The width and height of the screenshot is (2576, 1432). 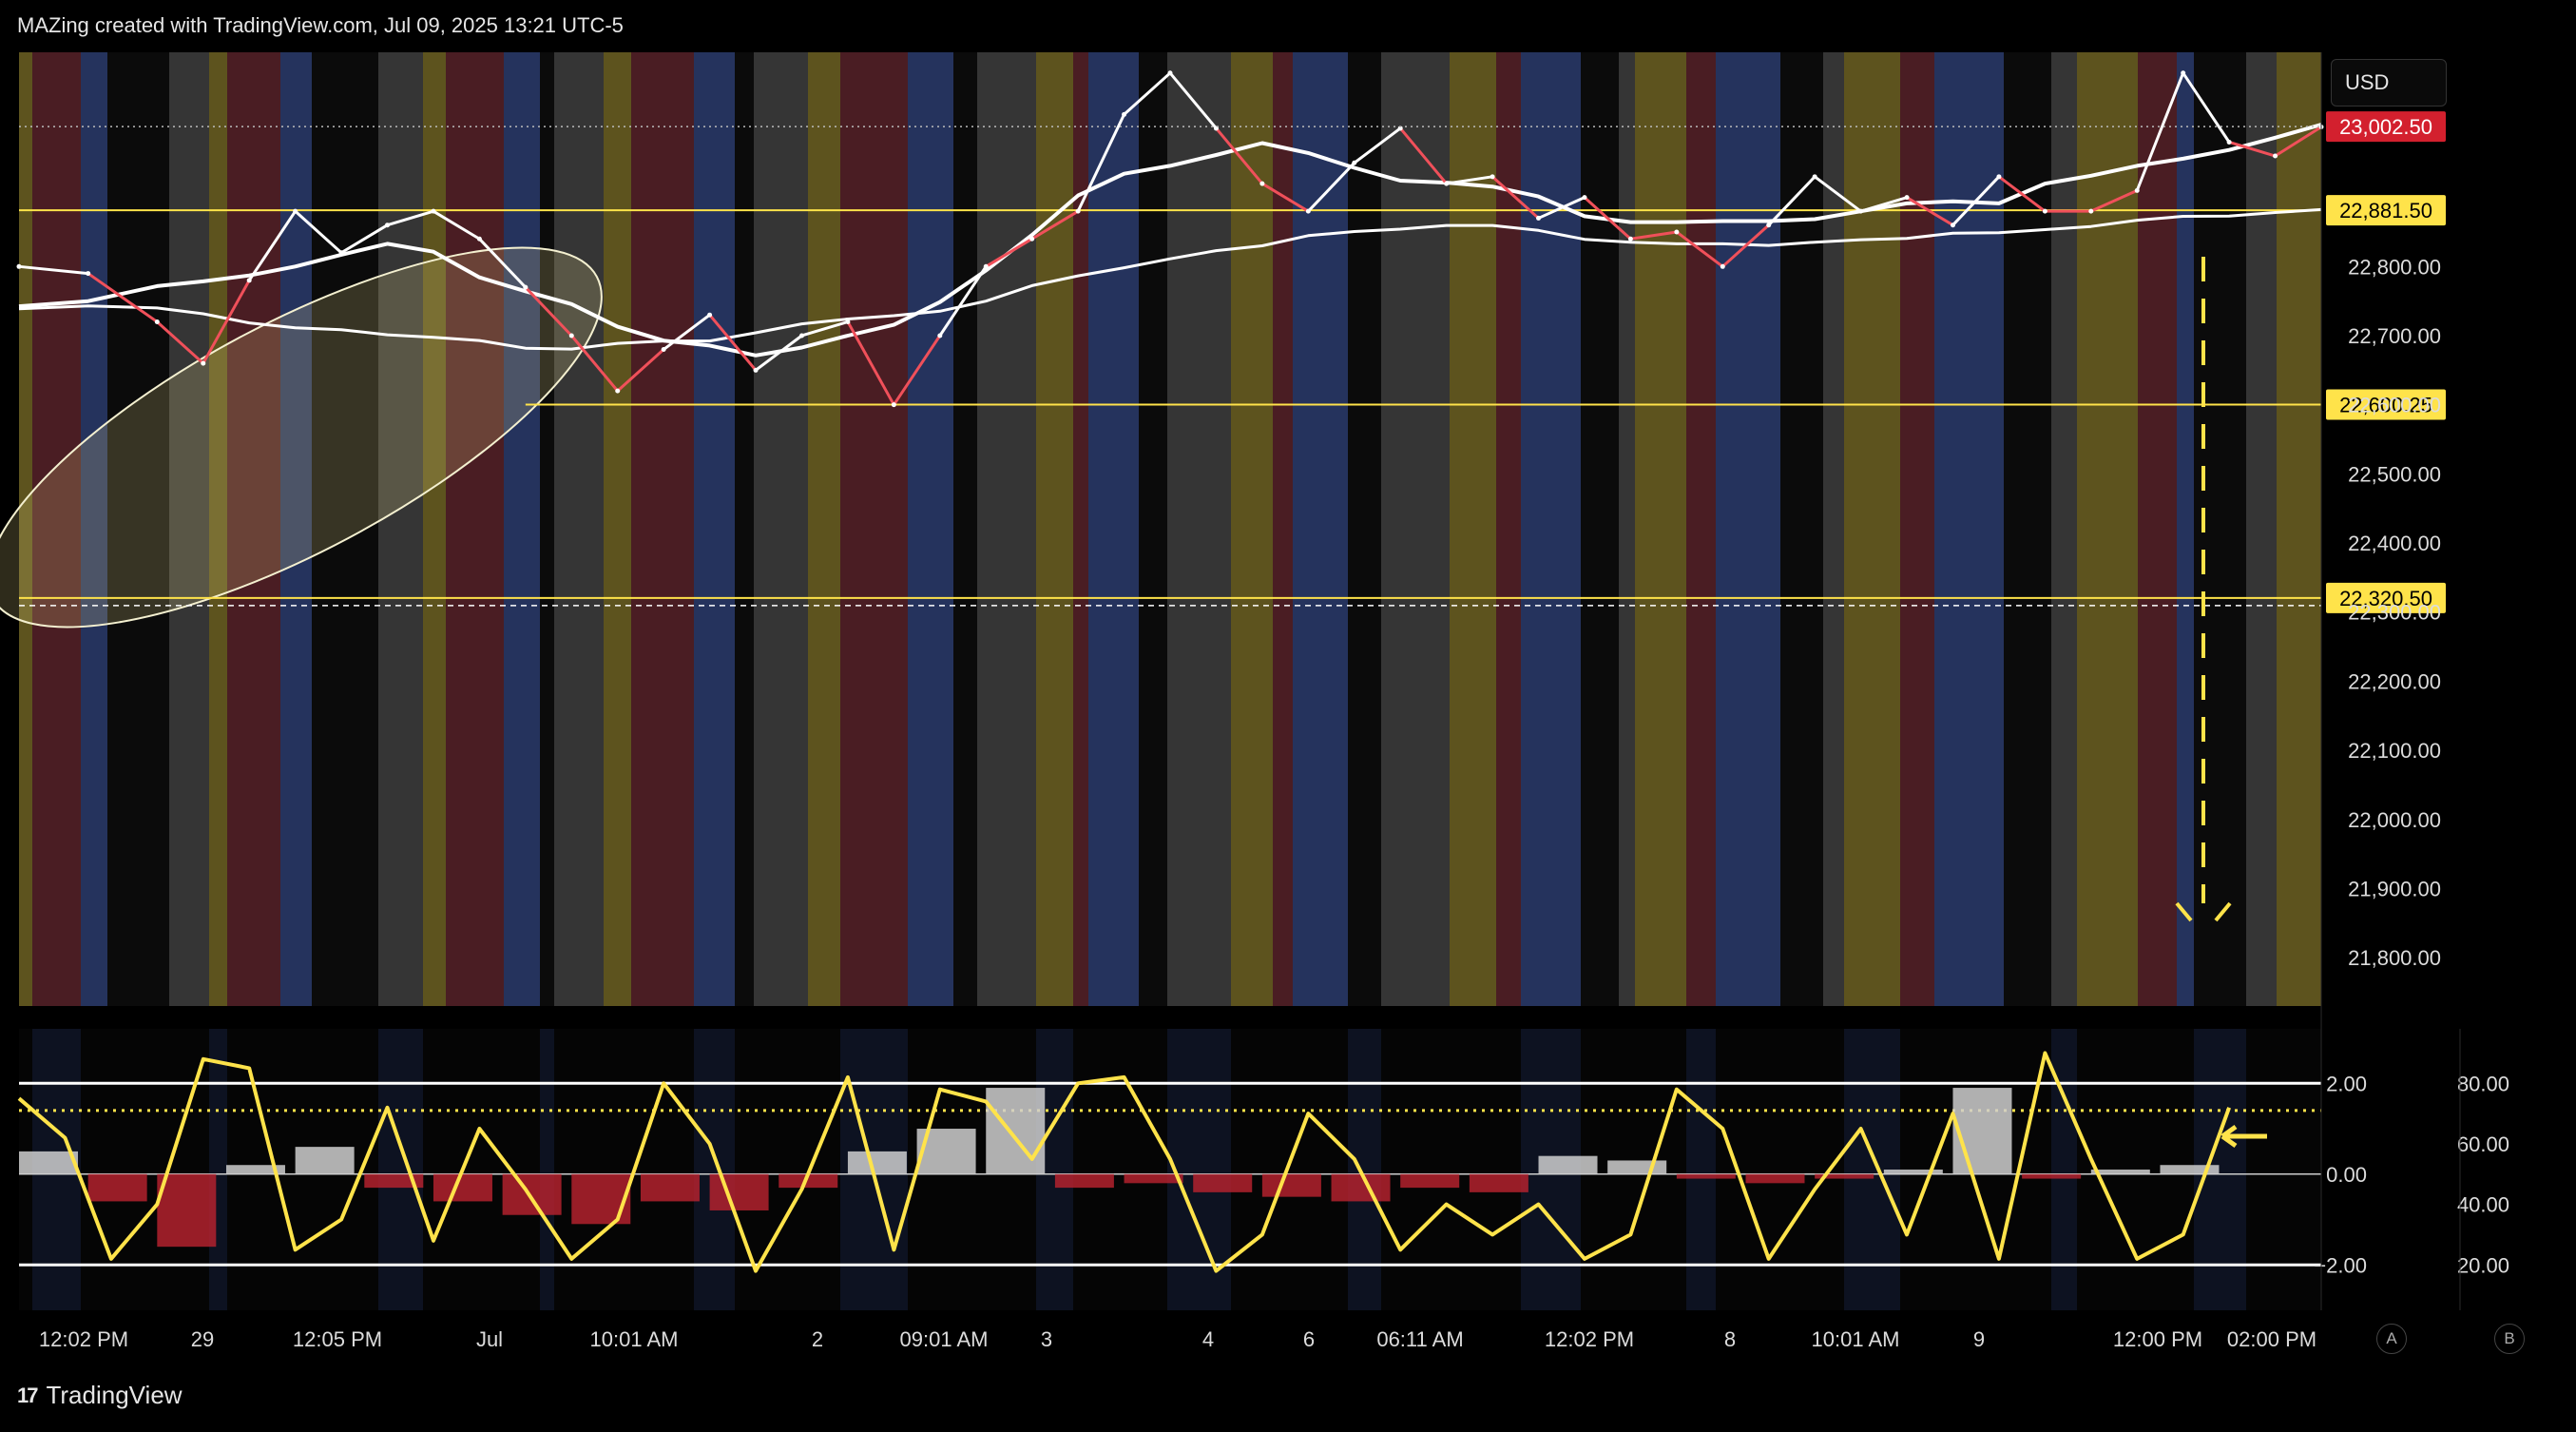 What do you see at coordinates (1124, 1162) in the screenshot?
I see `oscillator-line` at bounding box center [1124, 1162].